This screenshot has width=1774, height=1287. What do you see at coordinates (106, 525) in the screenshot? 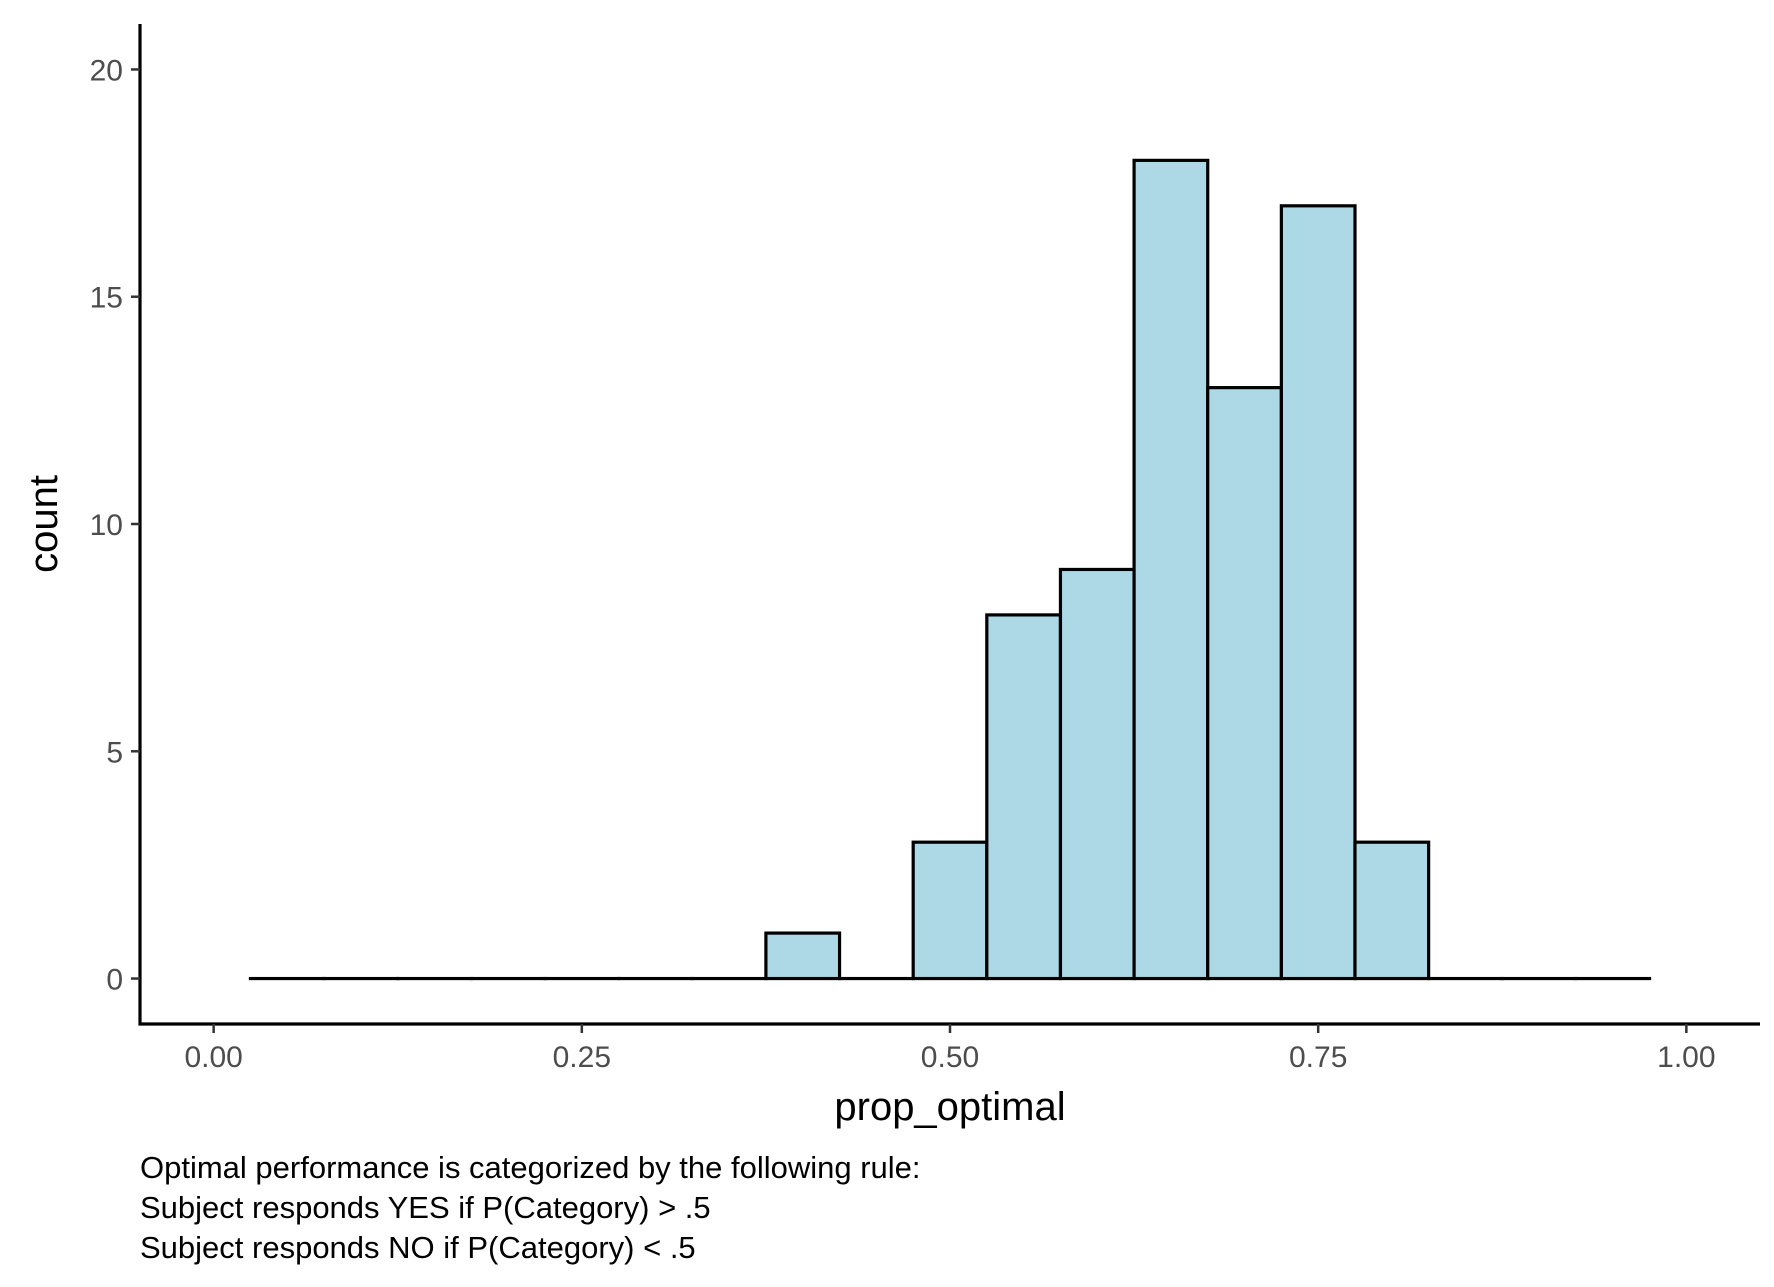
I see `y-tick-label: 10` at bounding box center [106, 525].